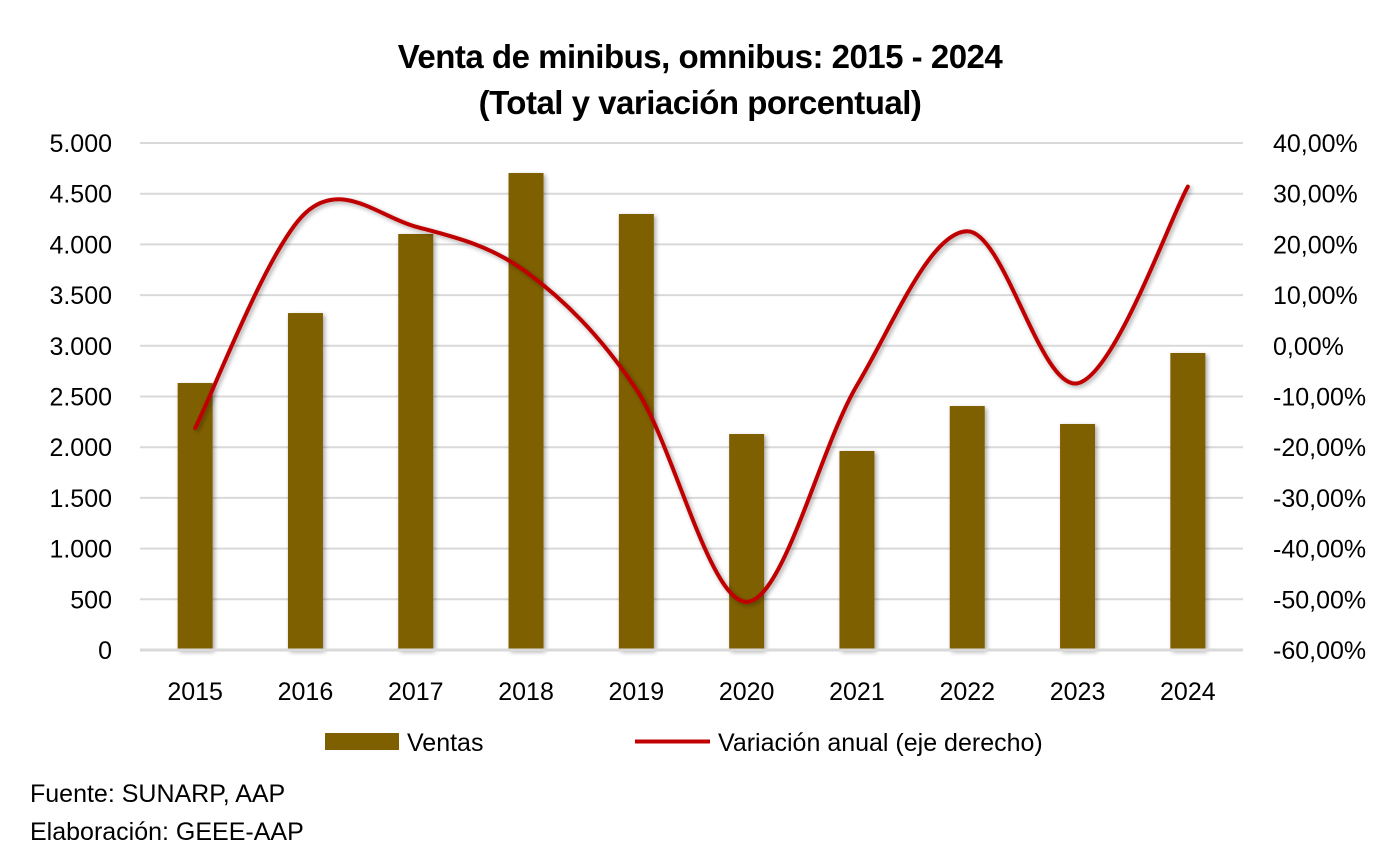 This screenshot has height=852, width=1400. What do you see at coordinates (1188, 501) in the screenshot?
I see `bar-2024` at bounding box center [1188, 501].